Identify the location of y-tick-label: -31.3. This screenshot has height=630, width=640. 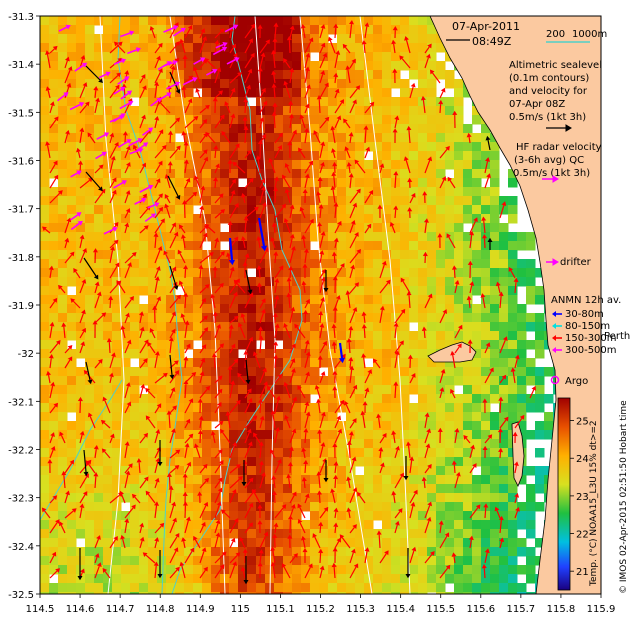
(21, 17).